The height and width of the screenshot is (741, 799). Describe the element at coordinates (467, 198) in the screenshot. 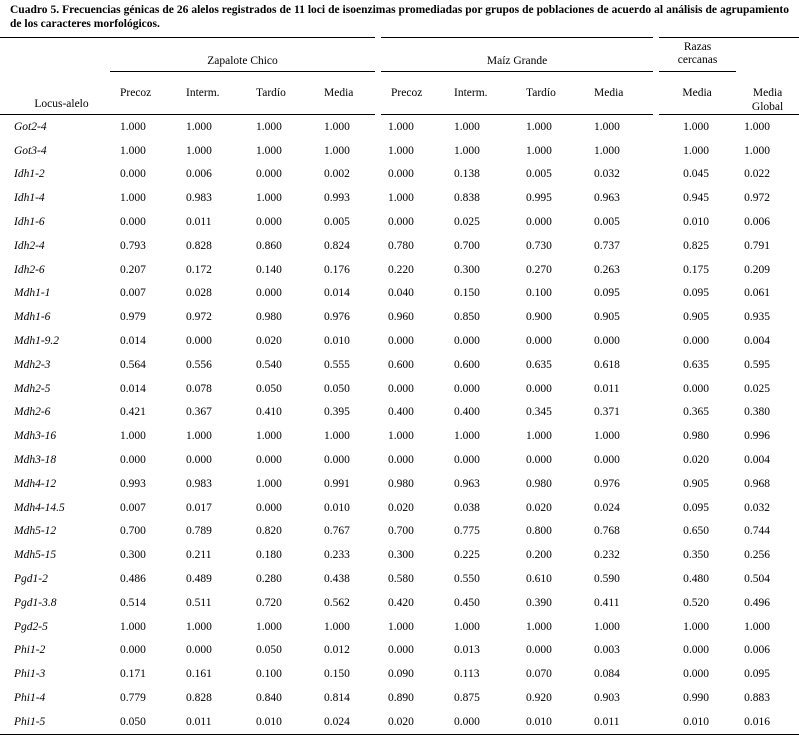

I see `value-cell: 0.838` at that location.